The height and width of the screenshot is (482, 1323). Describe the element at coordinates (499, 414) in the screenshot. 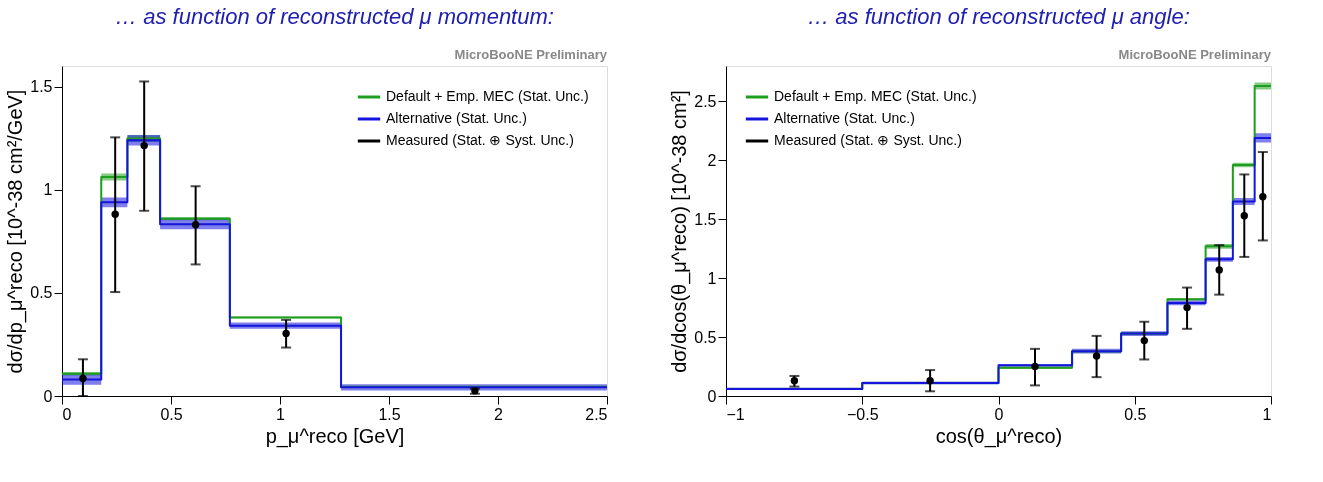

I see `x-tick-label: 2` at that location.